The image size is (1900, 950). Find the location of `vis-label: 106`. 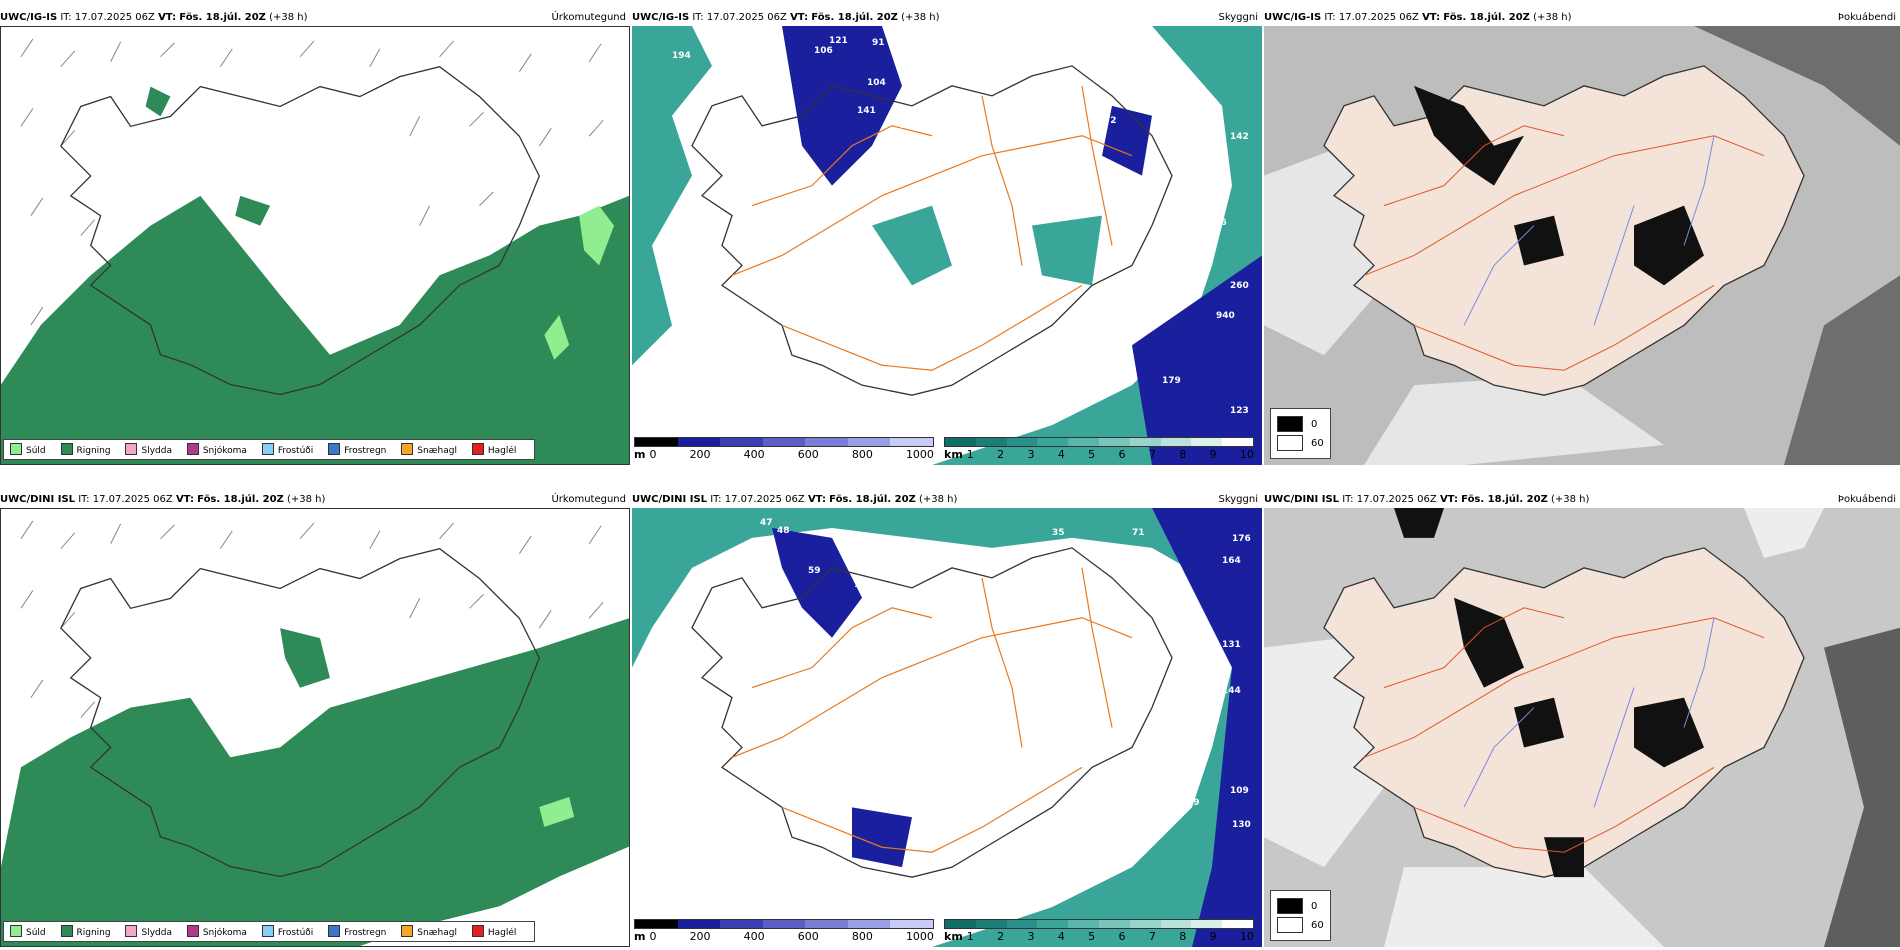

vis-label: 106 is located at coordinates (1217, 223).